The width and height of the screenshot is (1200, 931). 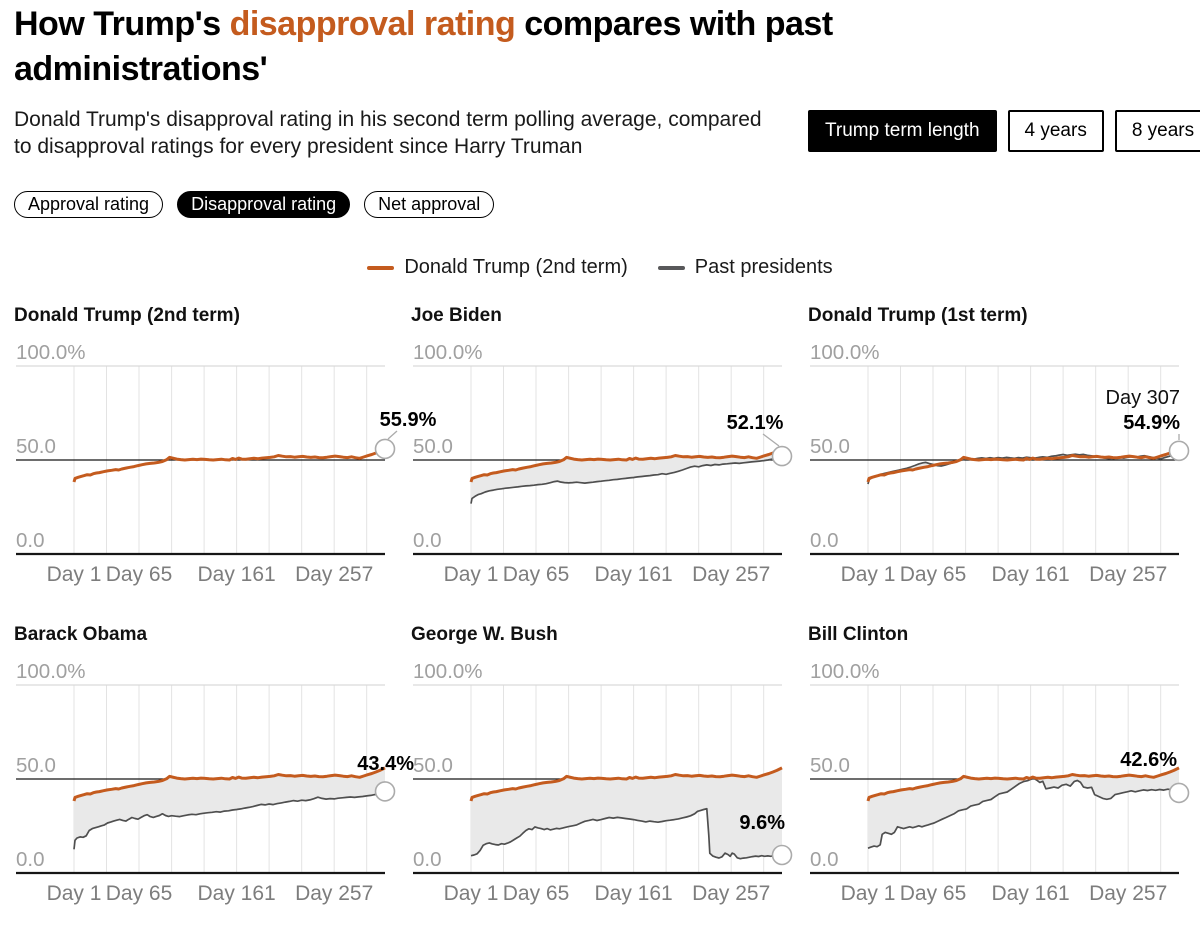 I want to click on chart-legend: Donald Trump (2nd term) Past presidents, so click(x=600, y=267).